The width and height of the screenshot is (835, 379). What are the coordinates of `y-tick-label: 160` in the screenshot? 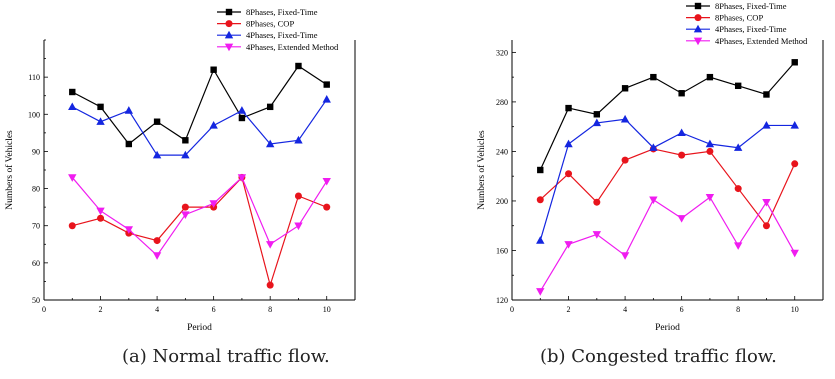 It's located at (502, 250).